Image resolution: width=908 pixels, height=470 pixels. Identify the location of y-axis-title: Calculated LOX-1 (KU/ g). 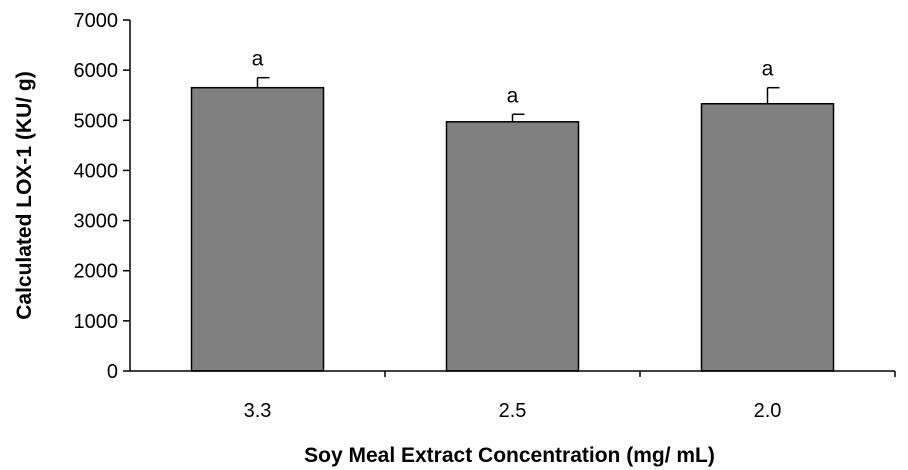
(24, 195).